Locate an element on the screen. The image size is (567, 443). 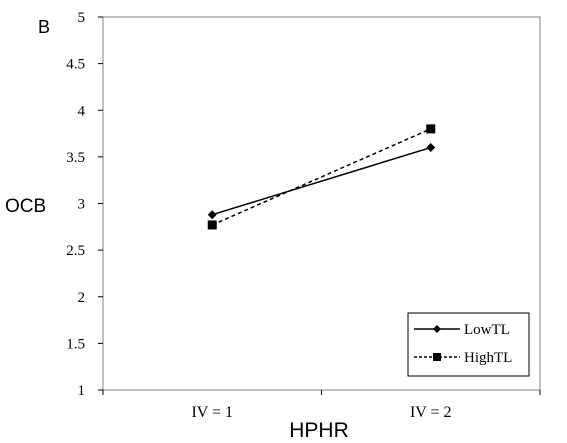
legend-label-lowtl: LowTL is located at coordinates (487, 330).